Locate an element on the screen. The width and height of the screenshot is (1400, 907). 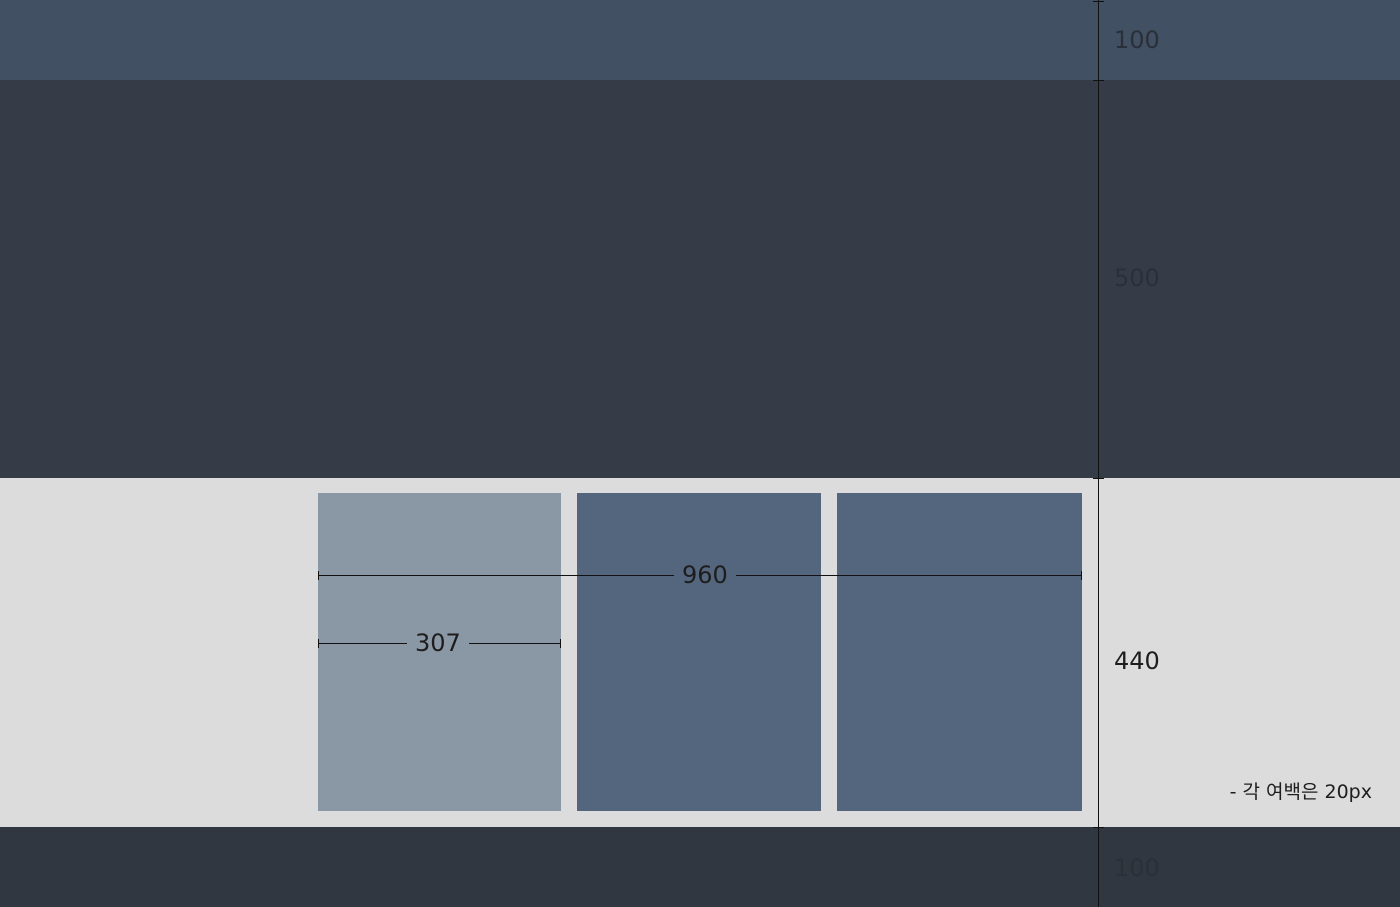
column-width-label: 307 is located at coordinates (438, 643).